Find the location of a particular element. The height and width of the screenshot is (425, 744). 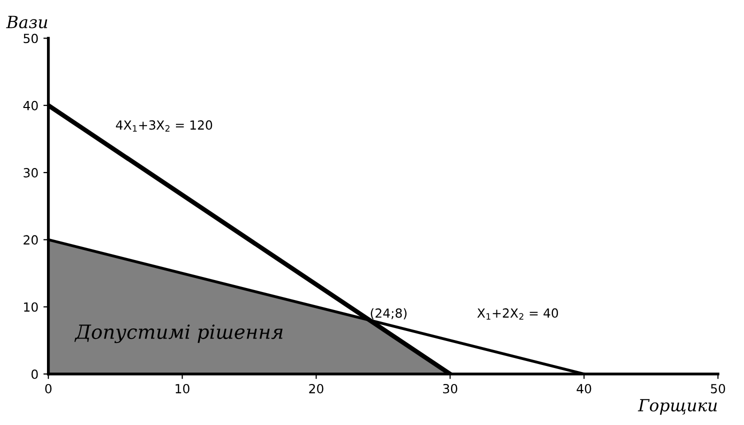

y-axis-title: Вази is located at coordinates (27, 22).